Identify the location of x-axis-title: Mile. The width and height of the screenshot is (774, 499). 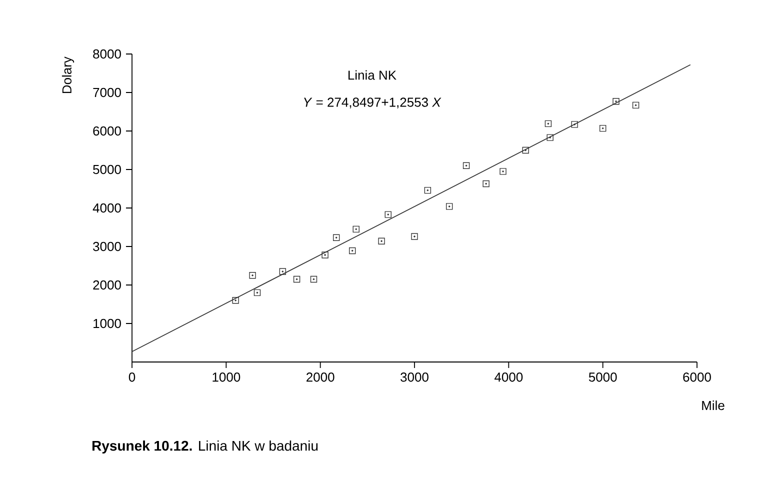
(713, 405).